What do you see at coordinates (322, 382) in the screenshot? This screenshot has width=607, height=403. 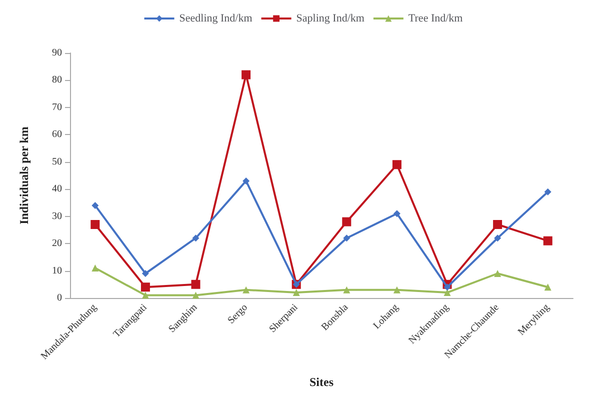 I see `x-axis-title: Sites` at bounding box center [322, 382].